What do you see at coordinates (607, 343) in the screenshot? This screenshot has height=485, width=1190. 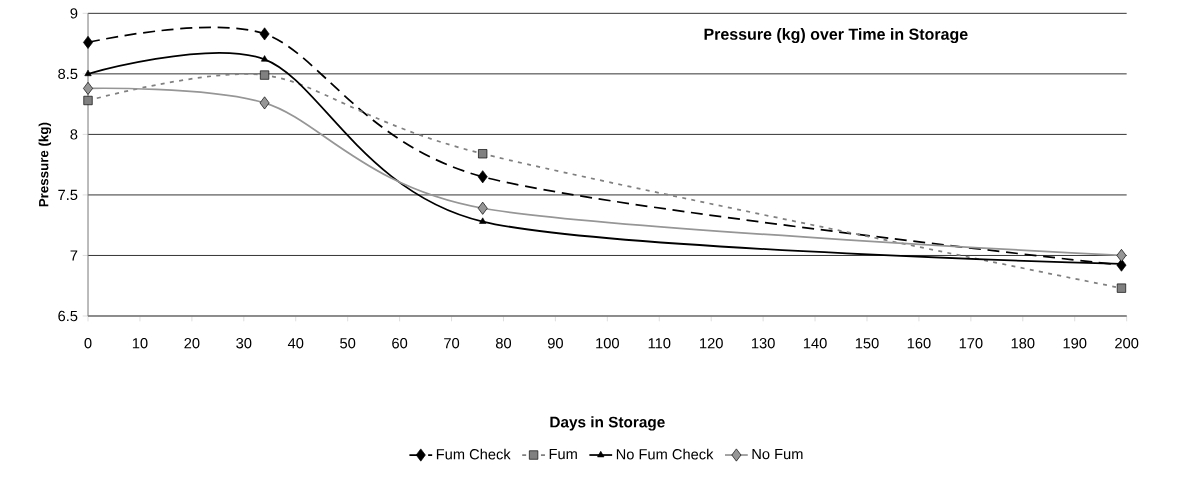 I see `x-tick-label: 100` at bounding box center [607, 343].